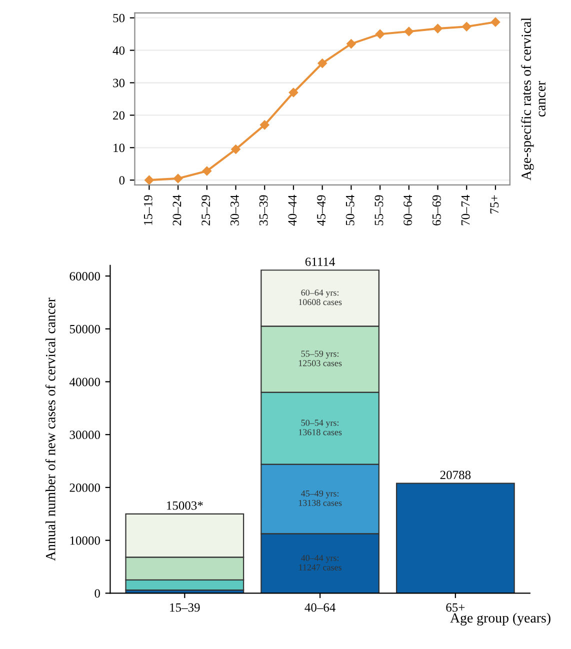 The height and width of the screenshot is (649, 571). I want to click on y-tick-label: 60000, so click(85, 276).